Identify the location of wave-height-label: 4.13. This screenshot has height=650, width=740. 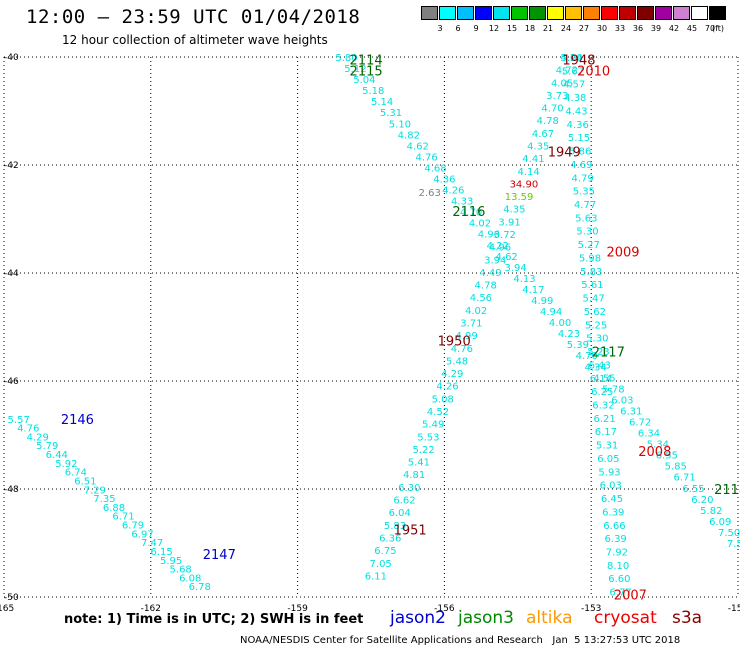
(524, 279).